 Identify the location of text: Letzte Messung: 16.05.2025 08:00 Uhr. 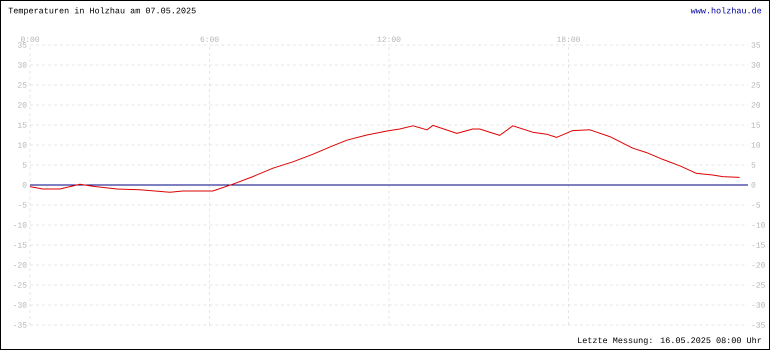
(670, 340).